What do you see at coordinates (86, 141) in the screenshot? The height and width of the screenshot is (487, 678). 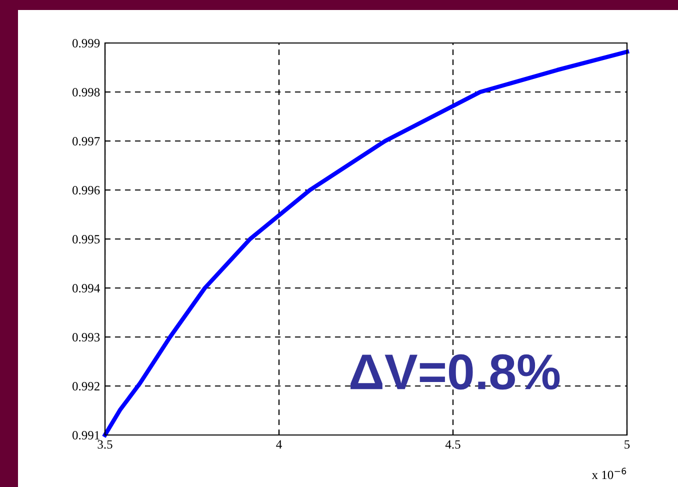 I see `y-tick-label: 0.997` at bounding box center [86, 141].